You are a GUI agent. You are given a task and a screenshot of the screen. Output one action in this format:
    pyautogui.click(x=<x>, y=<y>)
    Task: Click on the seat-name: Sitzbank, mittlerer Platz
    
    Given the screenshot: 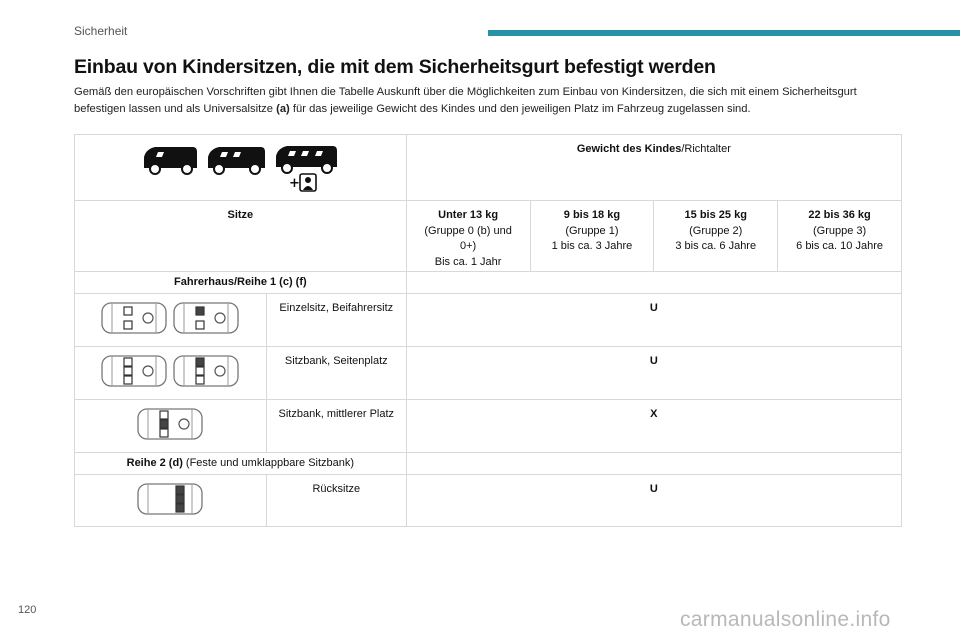 What is the action you would take?
    pyautogui.click(x=336, y=414)
    